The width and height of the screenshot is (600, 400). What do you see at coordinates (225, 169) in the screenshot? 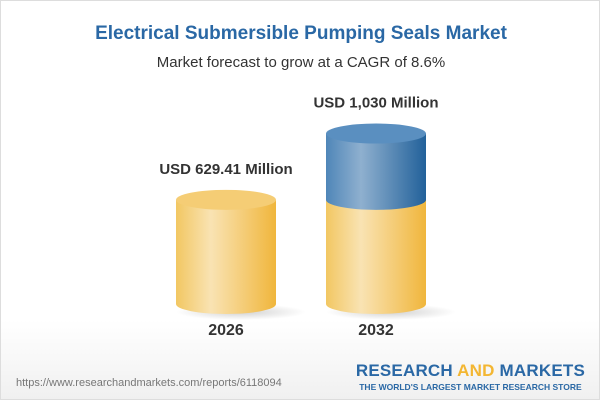
I see `data-label: USD 629.41 Million` at bounding box center [225, 169].